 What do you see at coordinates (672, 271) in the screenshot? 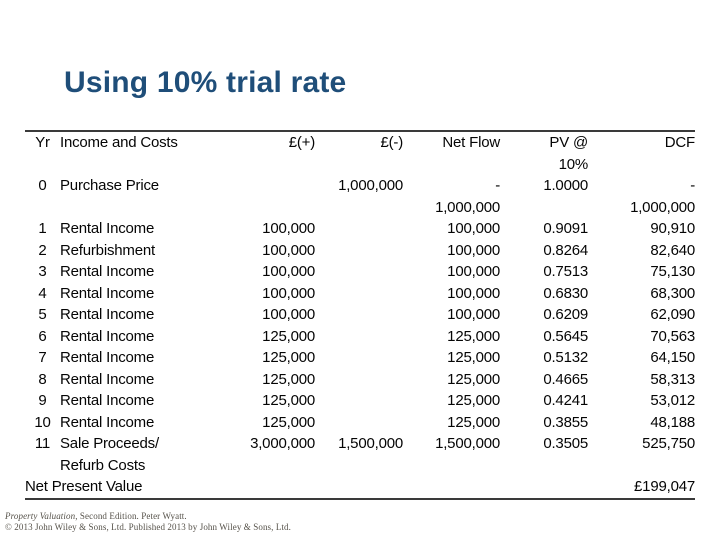
I see `dcf-cell: 75,130` at bounding box center [672, 271].